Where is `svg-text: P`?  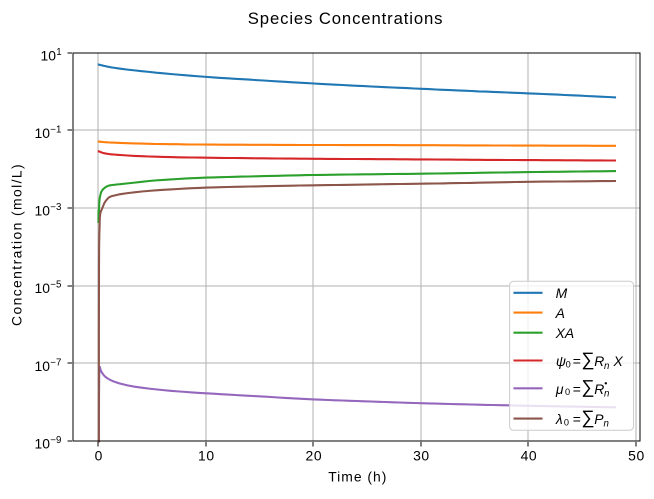 svg-text: P is located at coordinates (599, 419).